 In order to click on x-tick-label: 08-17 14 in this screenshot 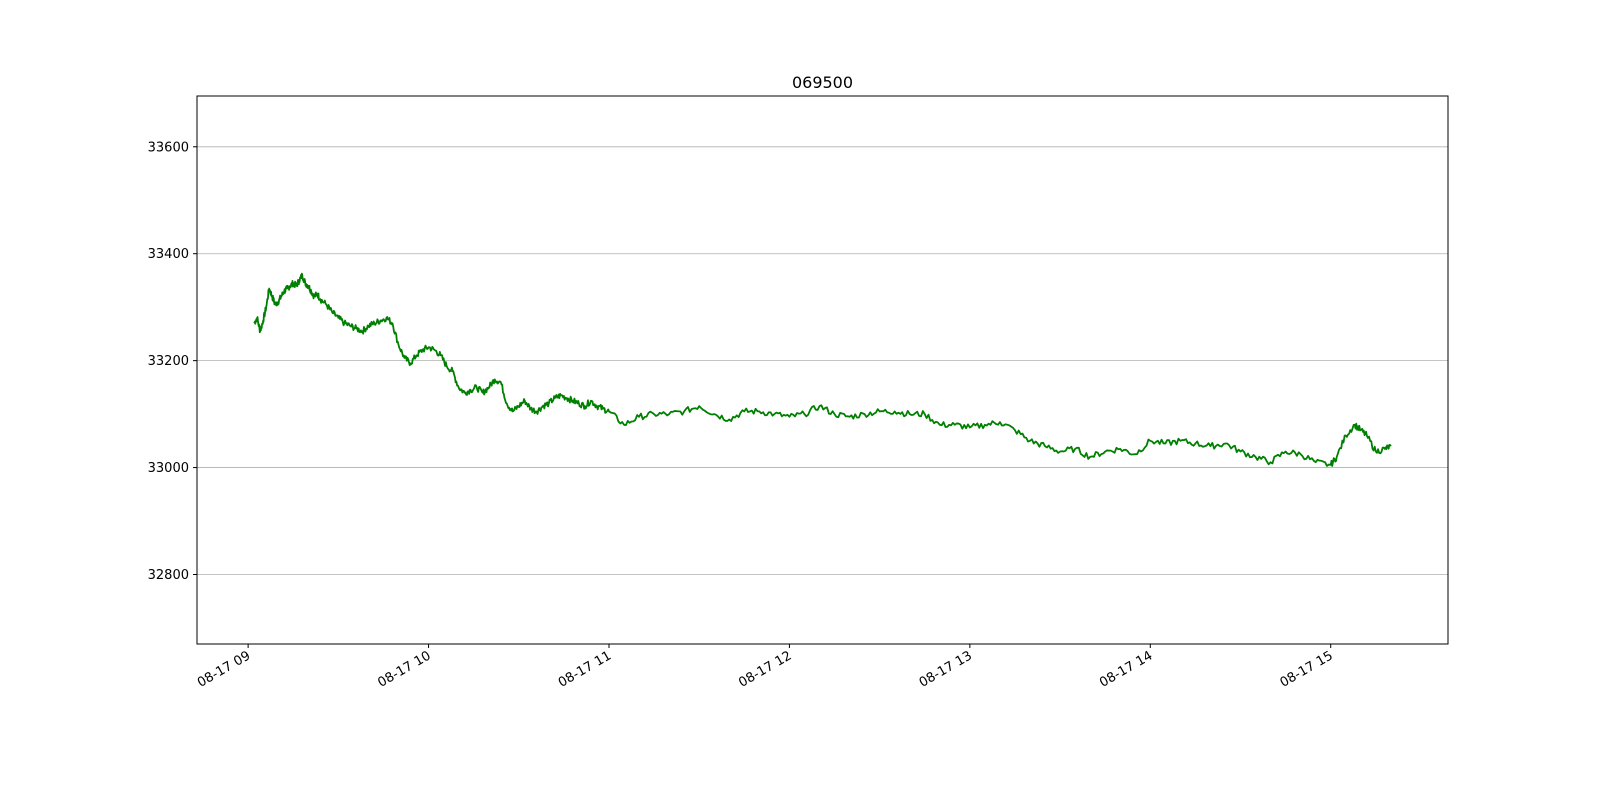, I will do `click(1126, 669)`.